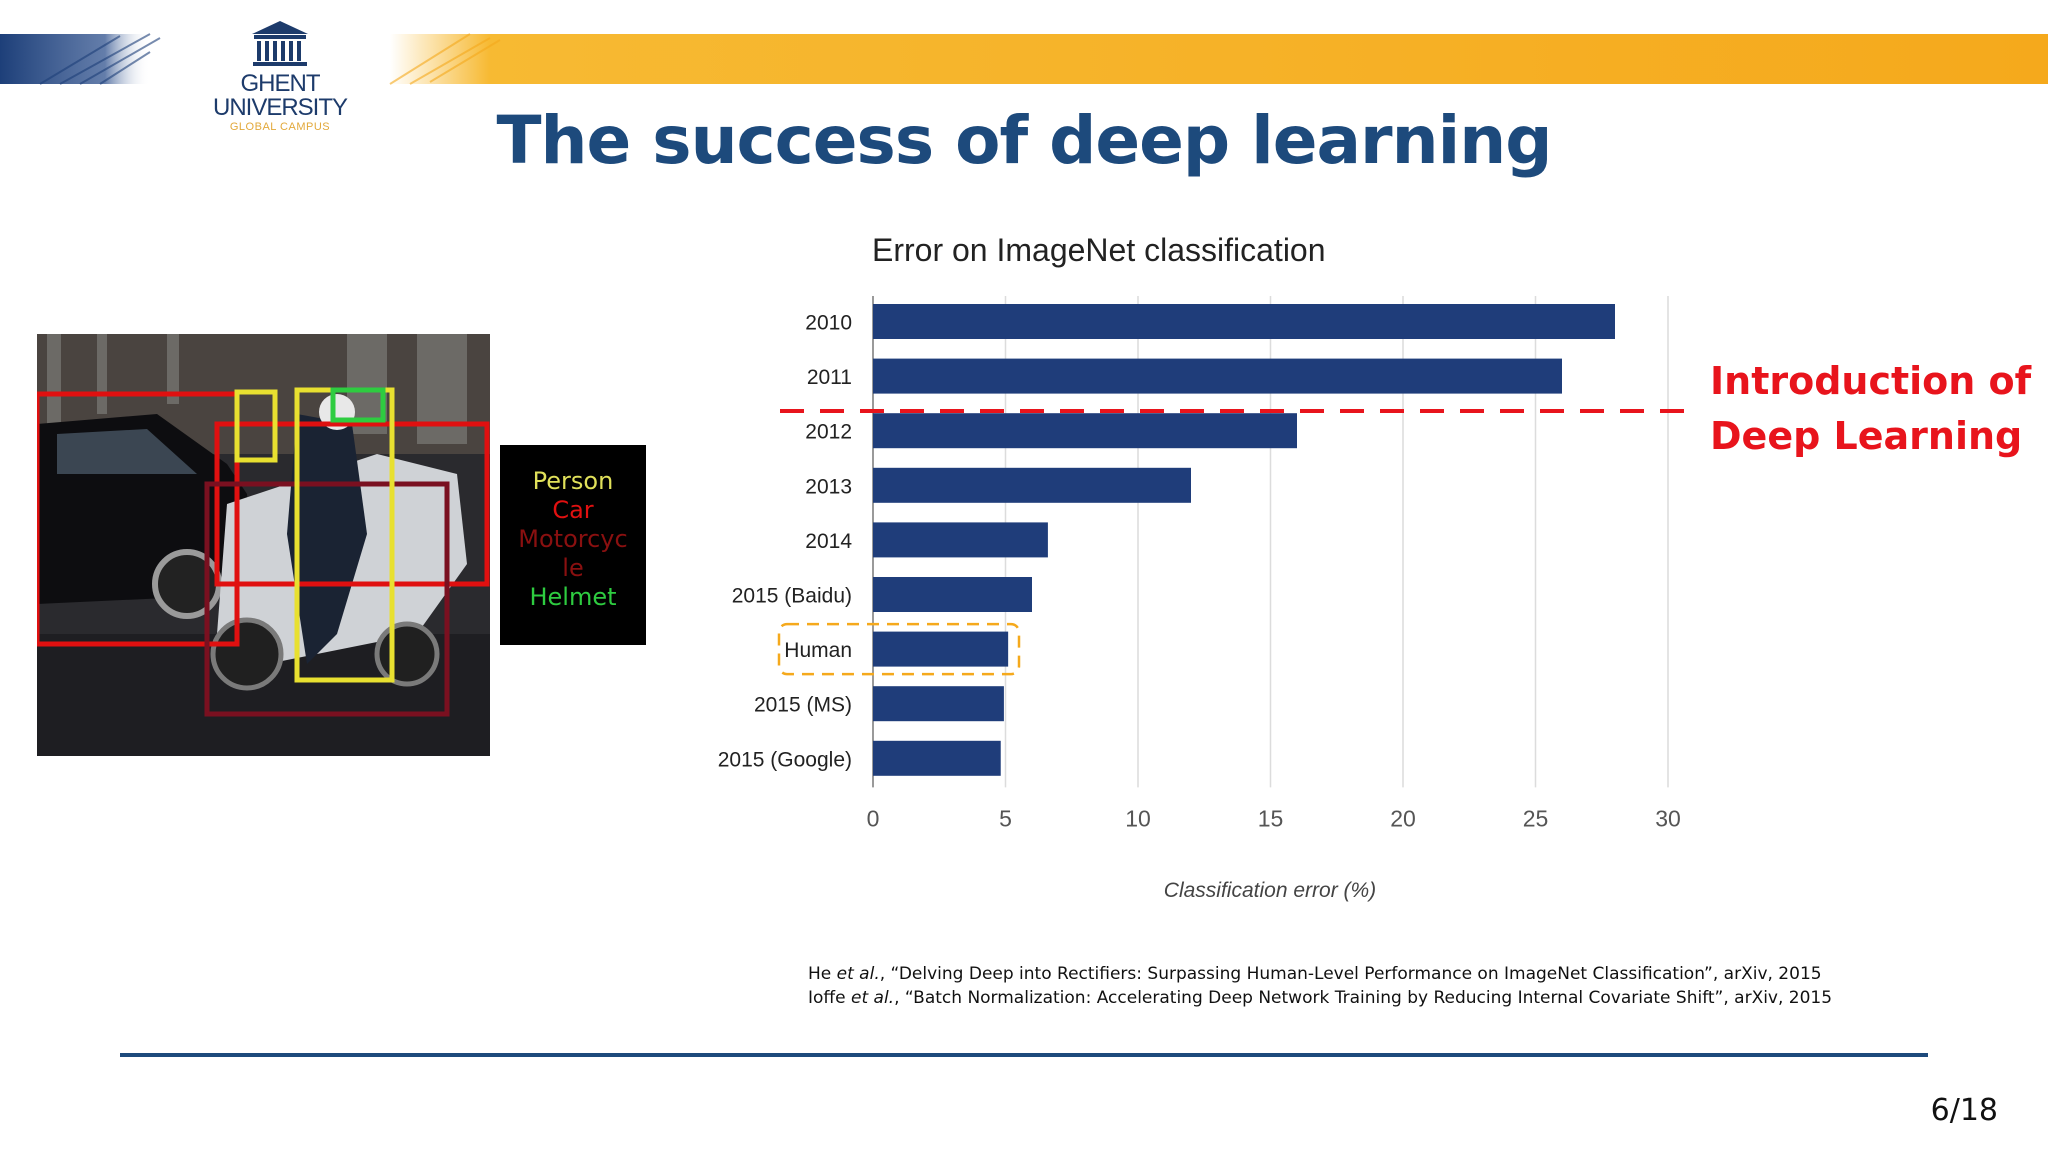 This screenshot has height=1152, width=2048. I want to click on x-tick-label: 20, so click(1403, 818).